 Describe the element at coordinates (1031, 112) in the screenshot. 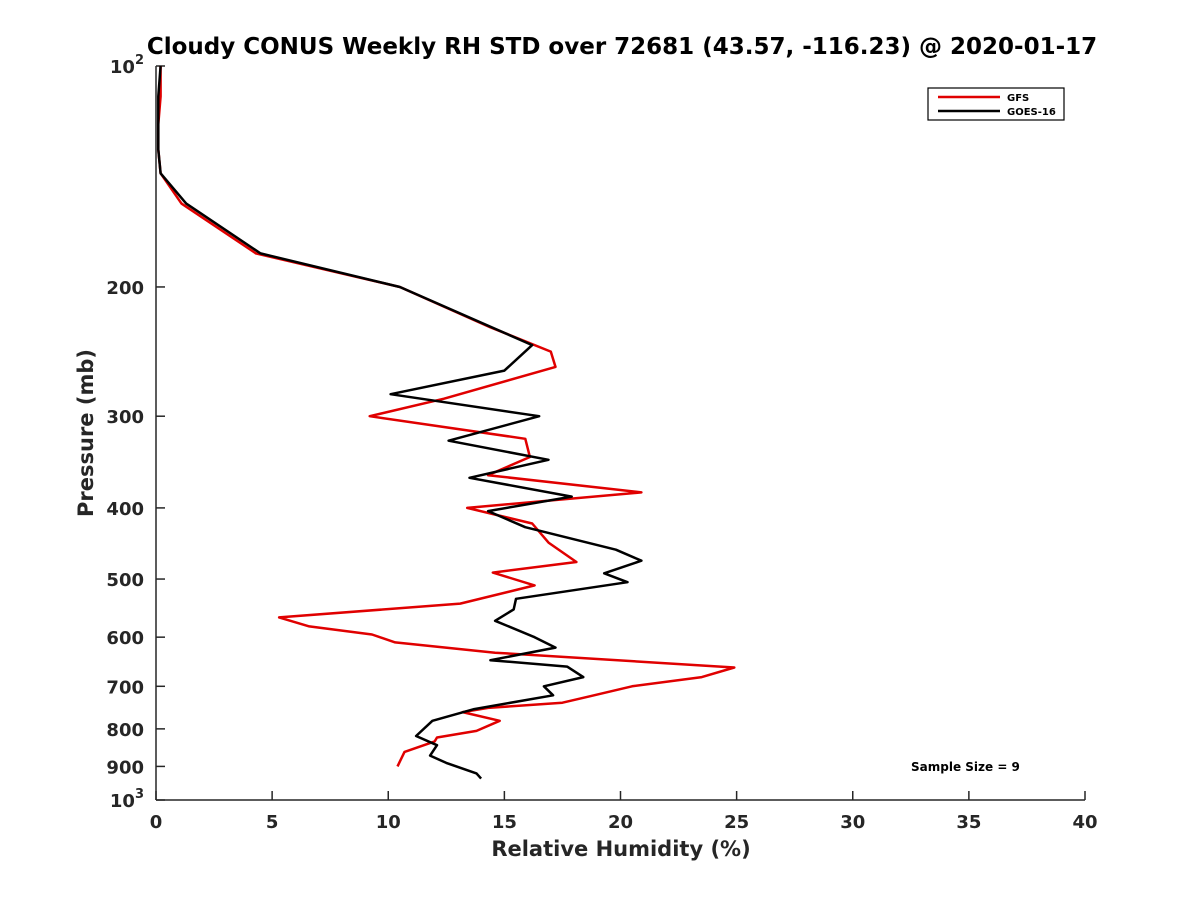

I see `legend-label: GOES-16` at that location.